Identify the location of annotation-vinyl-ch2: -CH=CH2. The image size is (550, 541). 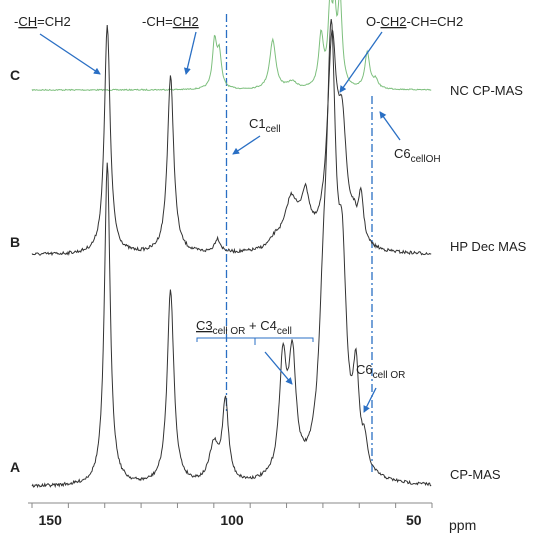
(170, 21).